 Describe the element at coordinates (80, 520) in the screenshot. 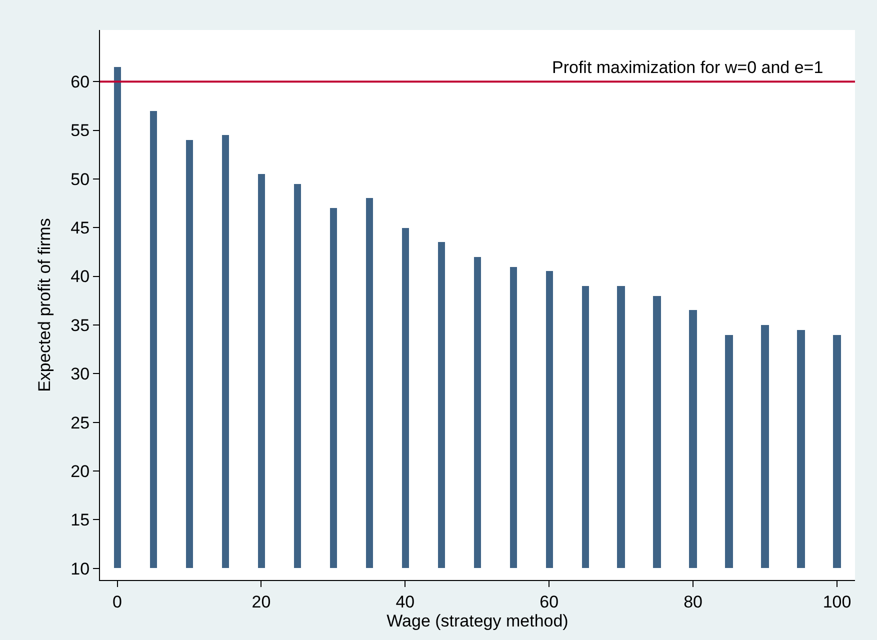

I see `y-tick-label: 15` at that location.